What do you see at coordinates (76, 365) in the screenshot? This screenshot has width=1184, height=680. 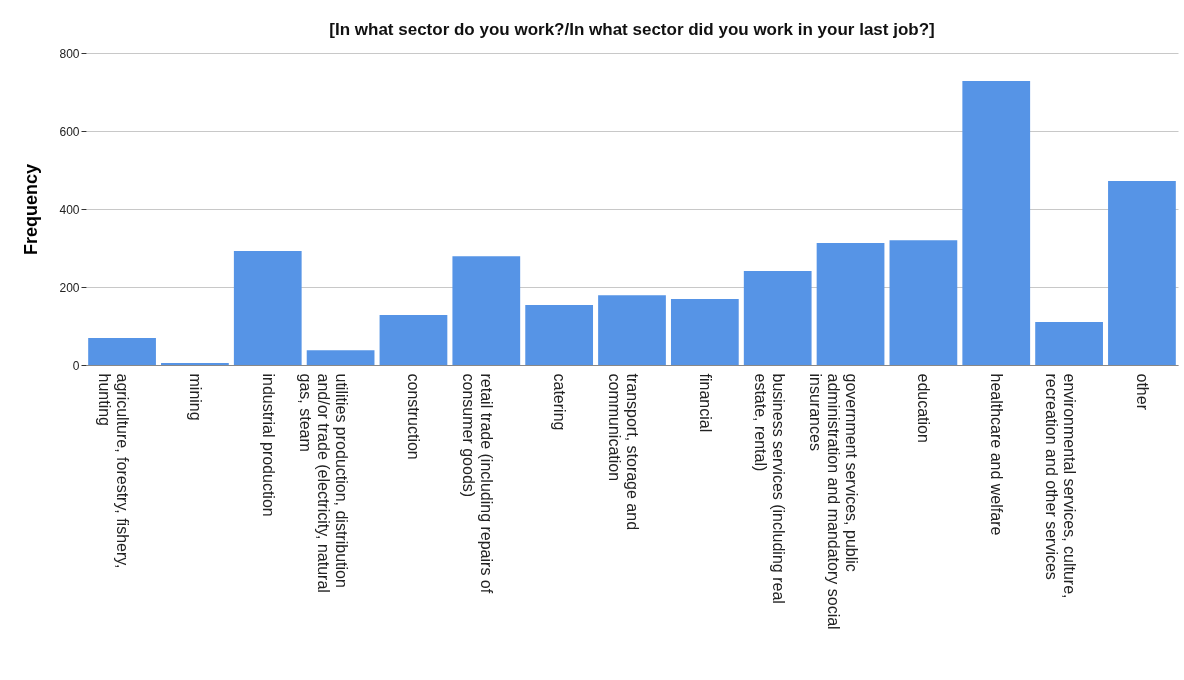 I see `y-tick-label: 0` at bounding box center [76, 365].